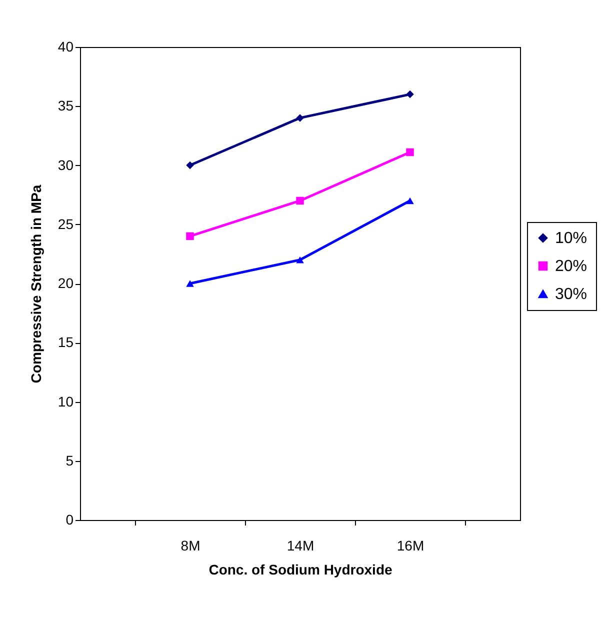 This screenshot has width=606, height=617. What do you see at coordinates (410, 546) in the screenshot?
I see `x-tick-label: 16M` at bounding box center [410, 546].